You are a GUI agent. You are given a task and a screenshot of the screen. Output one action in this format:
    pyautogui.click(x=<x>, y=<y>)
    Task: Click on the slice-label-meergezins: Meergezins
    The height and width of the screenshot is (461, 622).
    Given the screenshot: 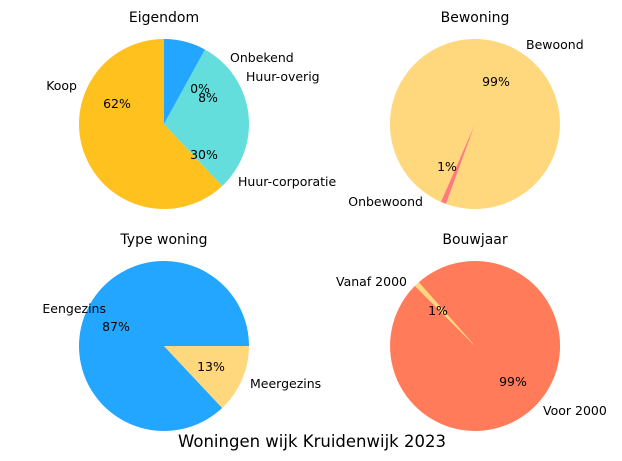 What is the action you would take?
    pyautogui.click(x=285, y=383)
    